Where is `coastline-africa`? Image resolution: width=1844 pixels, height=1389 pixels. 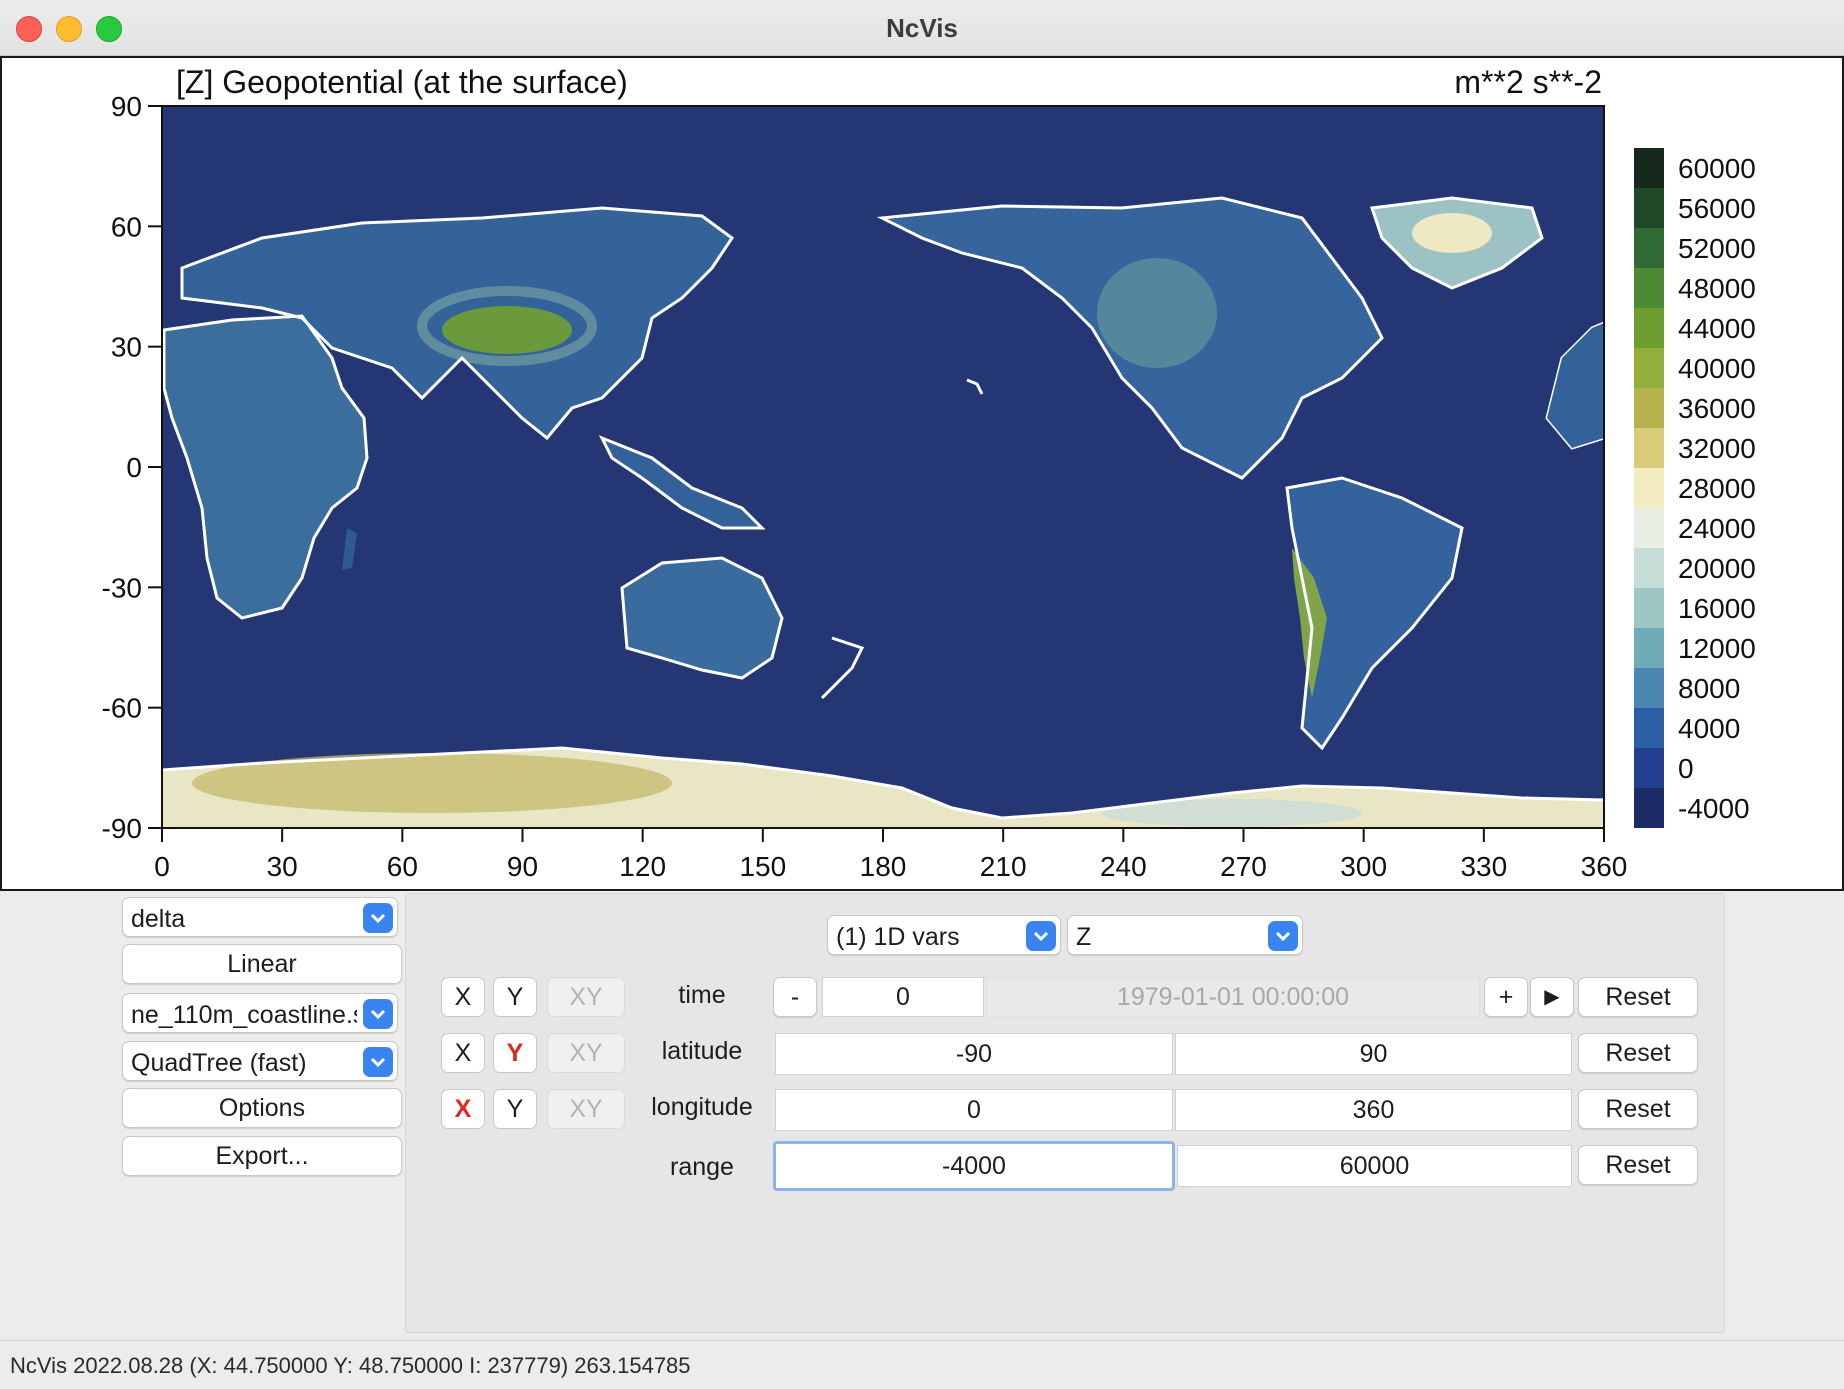
coastline-africa is located at coordinates (265, 467).